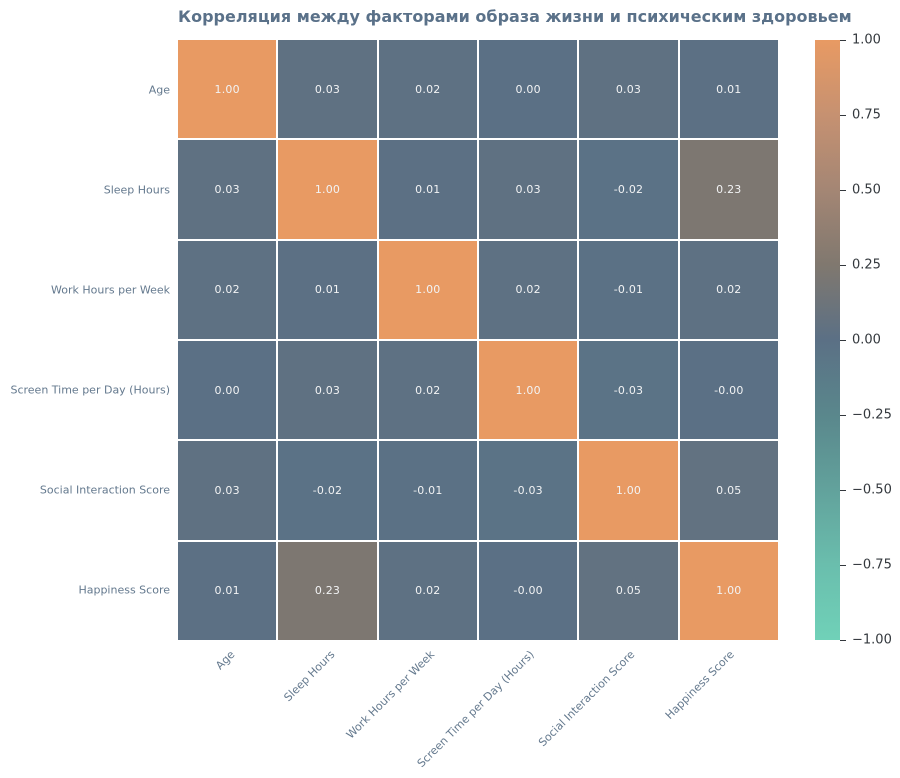  I want to click on colorbar-tick-label: 0.00, so click(866, 340).